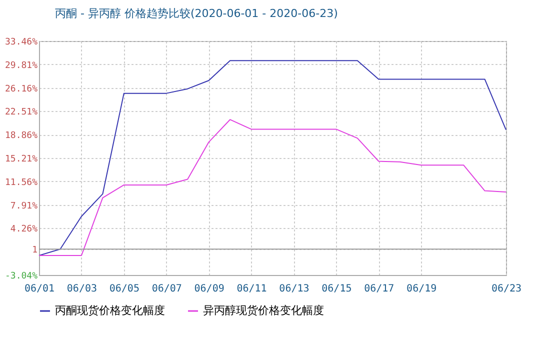 Image resolution: width=554 pixels, height=346 pixels. What do you see at coordinates (167, 289) in the screenshot?
I see `x-tick-label: 06/07` at bounding box center [167, 289].